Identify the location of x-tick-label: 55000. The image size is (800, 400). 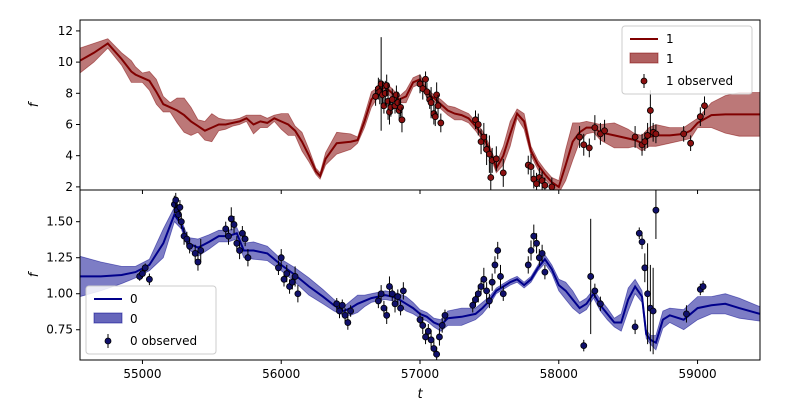
(142, 374).